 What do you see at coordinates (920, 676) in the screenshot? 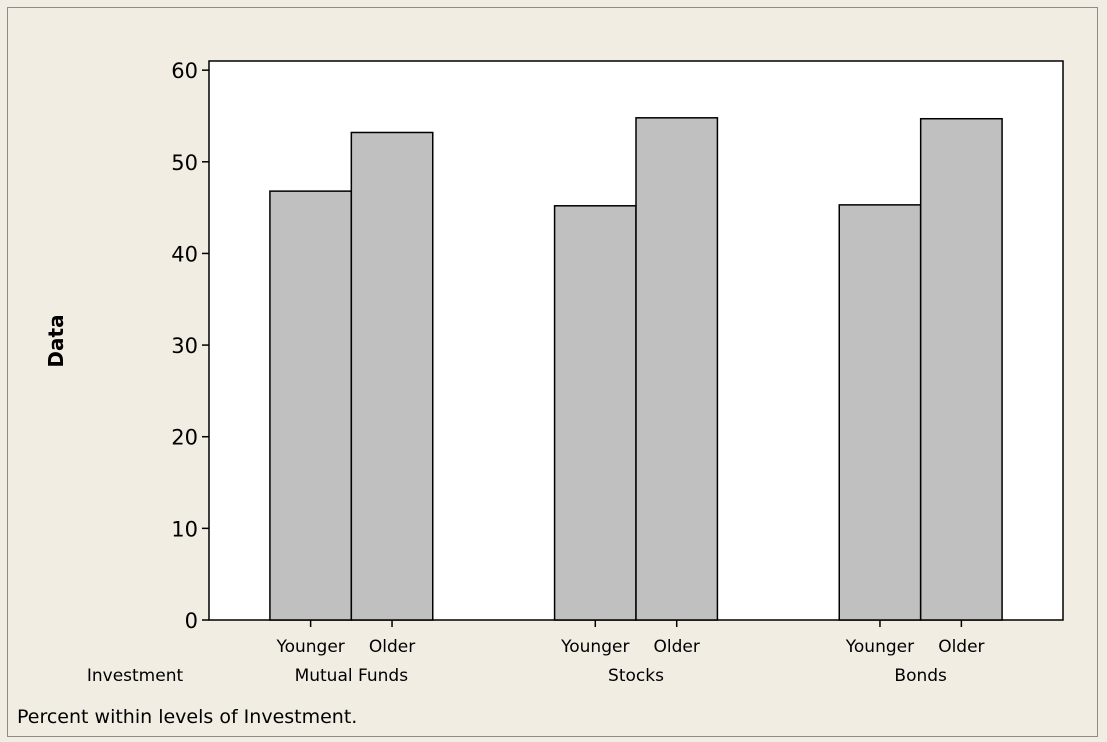
I see `x-group-label: Bonds` at bounding box center [920, 676].